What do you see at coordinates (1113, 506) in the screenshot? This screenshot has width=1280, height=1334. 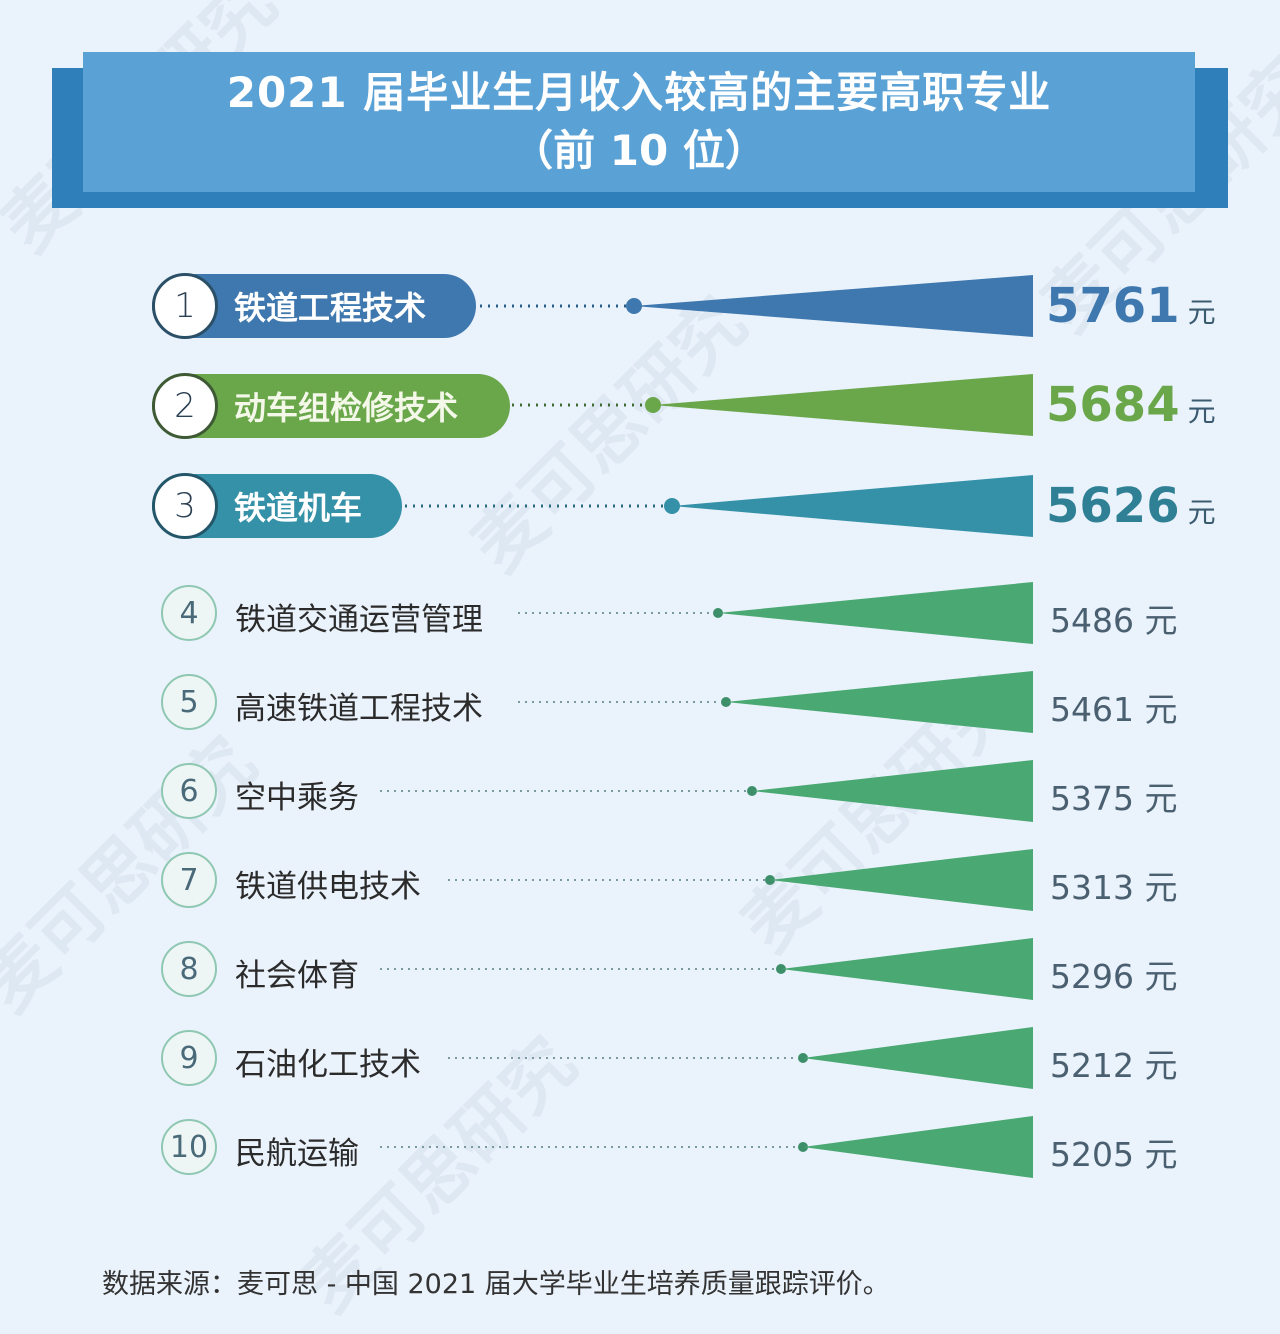 I see `value-number: 5626` at bounding box center [1113, 506].